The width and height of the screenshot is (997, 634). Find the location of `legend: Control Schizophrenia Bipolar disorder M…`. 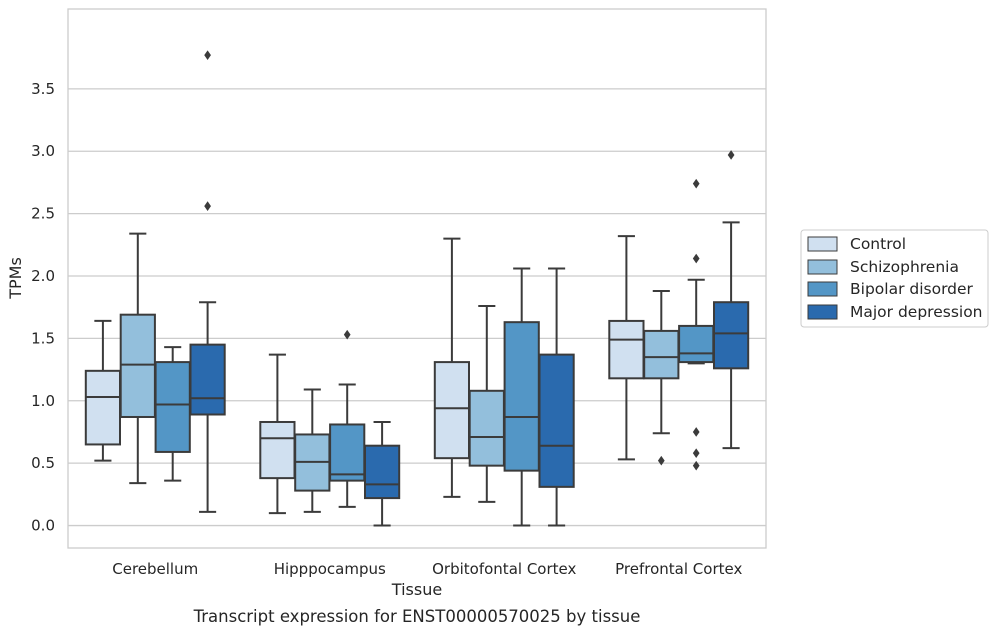

legend: Control Schizophrenia Bipolar disorder M… is located at coordinates (894, 278).